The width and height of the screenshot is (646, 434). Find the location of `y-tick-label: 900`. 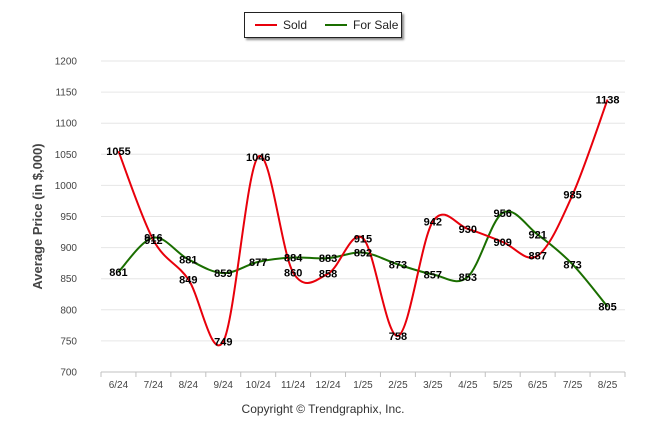

y-tick-label: 900 is located at coordinates (68, 248).